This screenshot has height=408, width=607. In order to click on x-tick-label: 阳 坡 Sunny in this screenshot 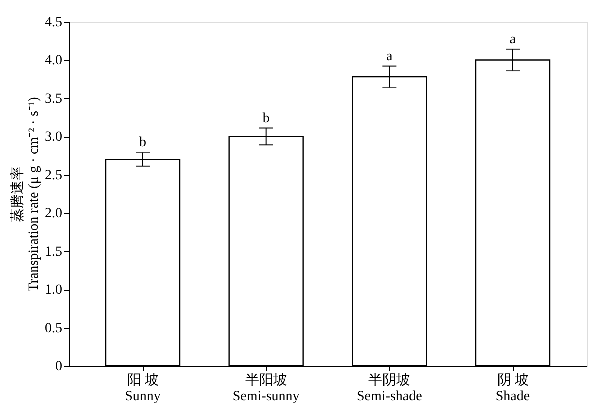, I will do `click(143, 388)`.